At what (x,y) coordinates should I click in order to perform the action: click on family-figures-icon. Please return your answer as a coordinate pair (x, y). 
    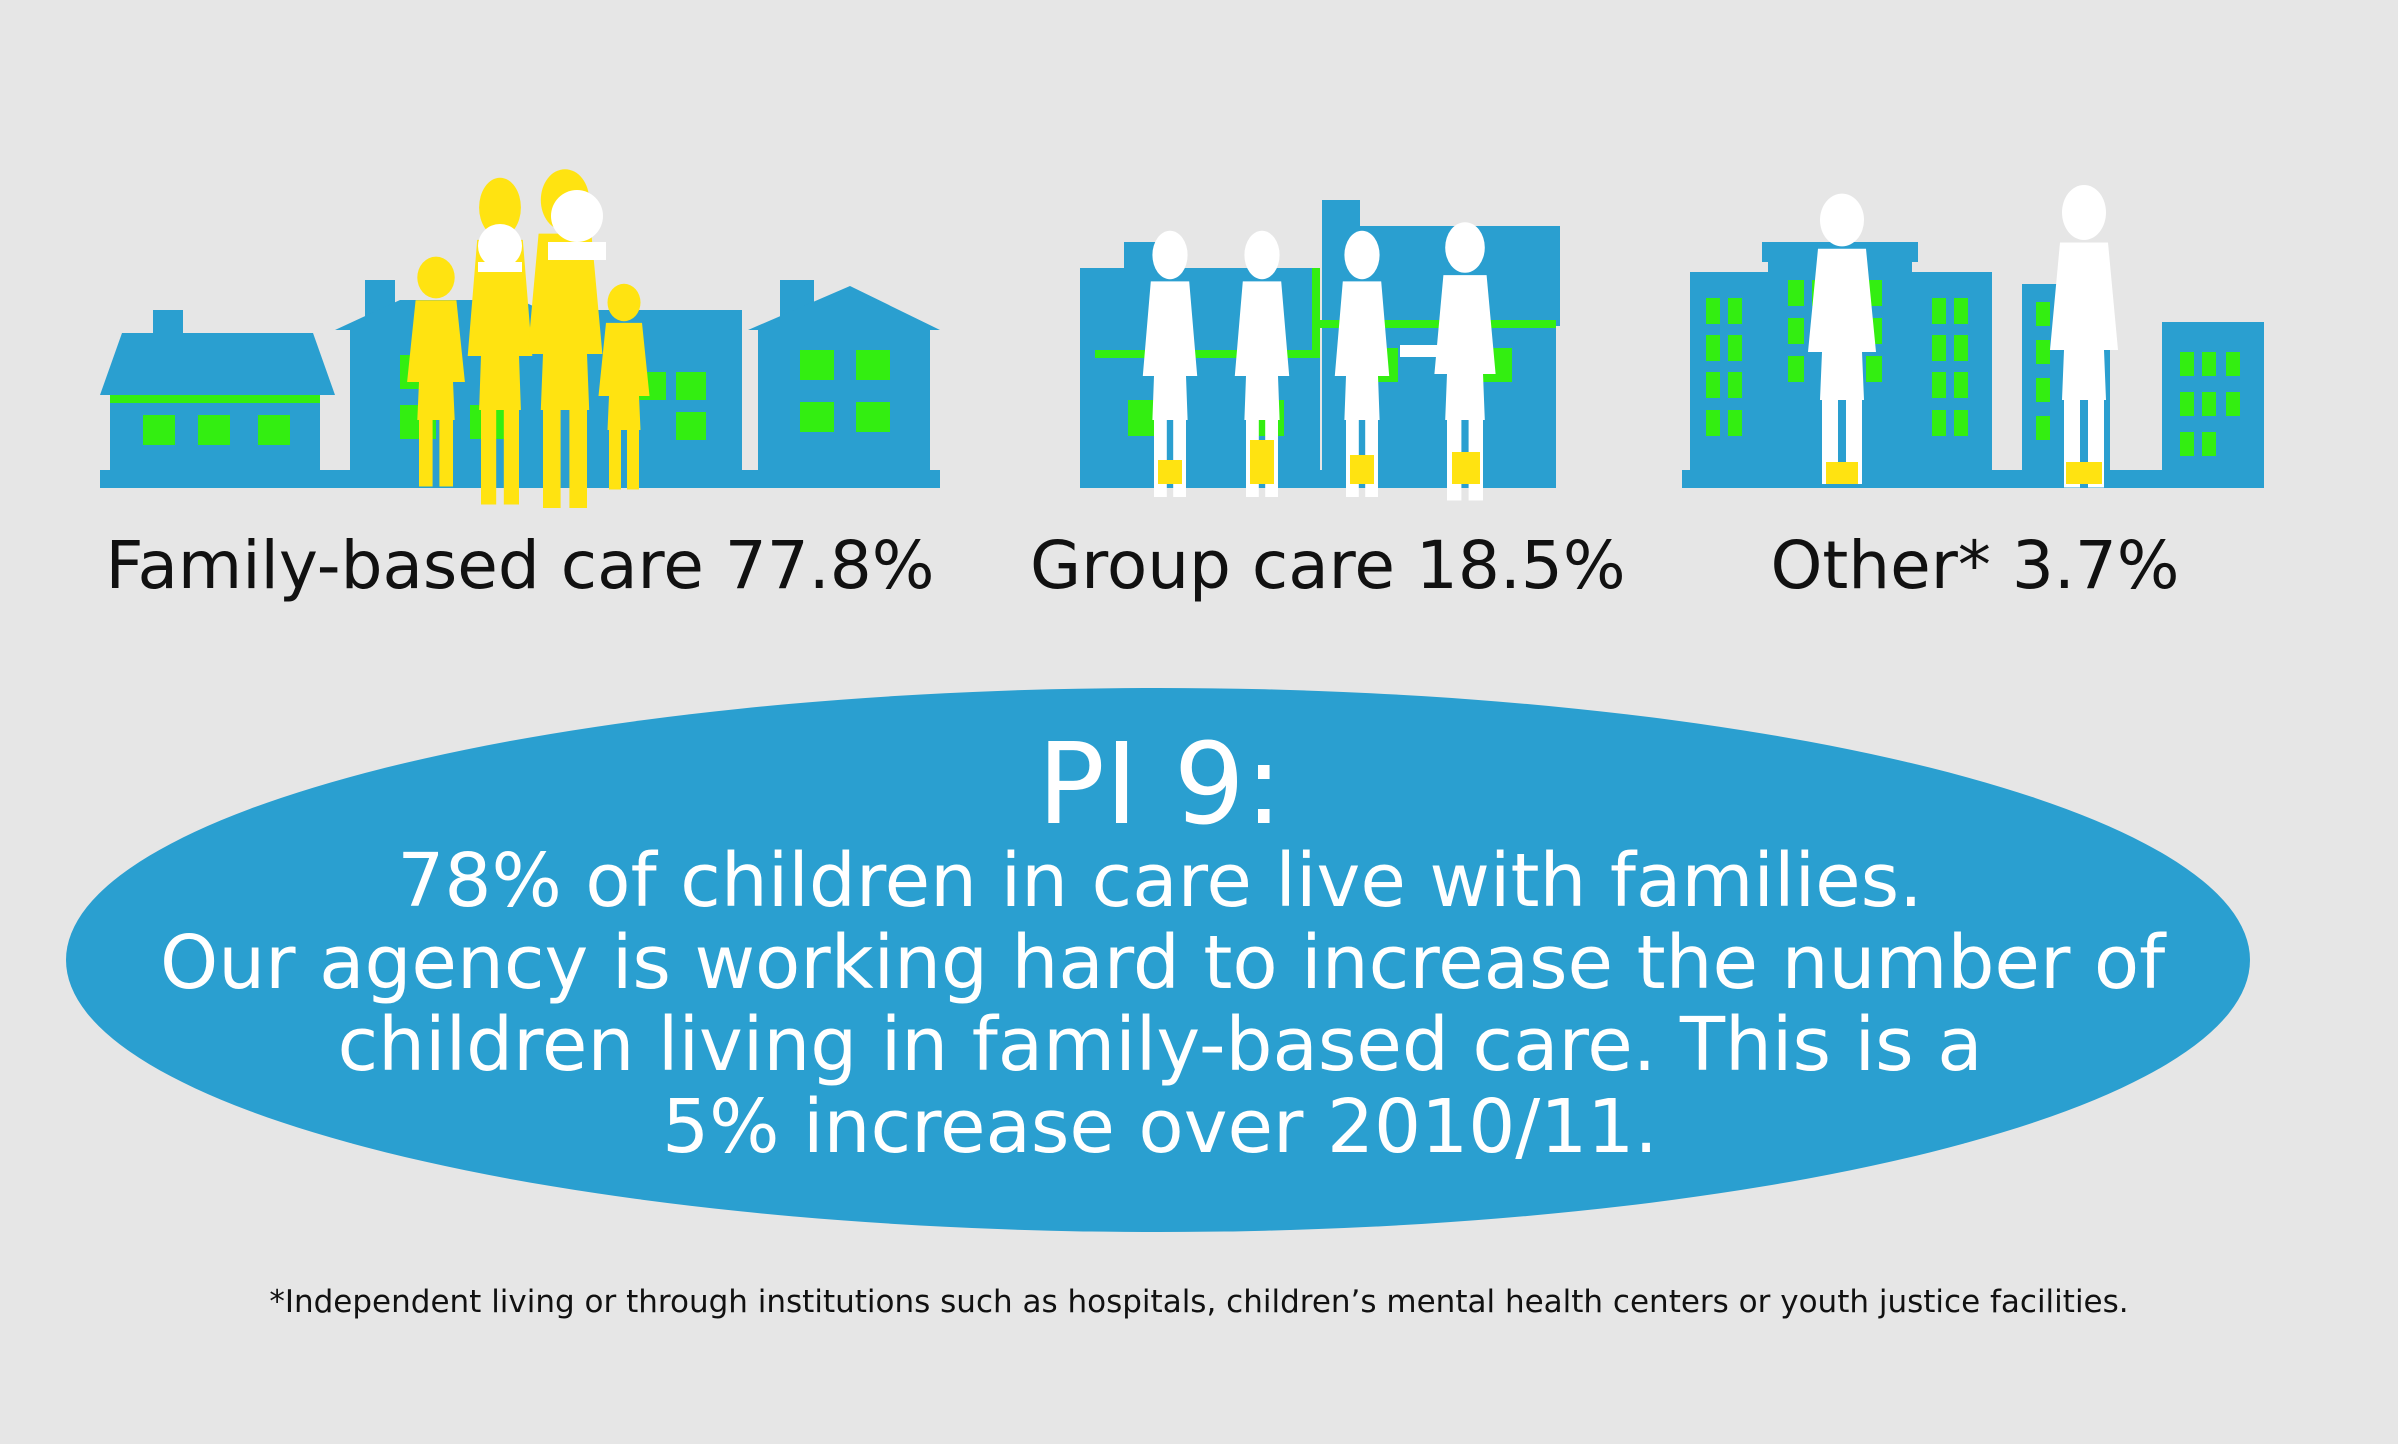
    Looking at the image, I should click on (528, 338).